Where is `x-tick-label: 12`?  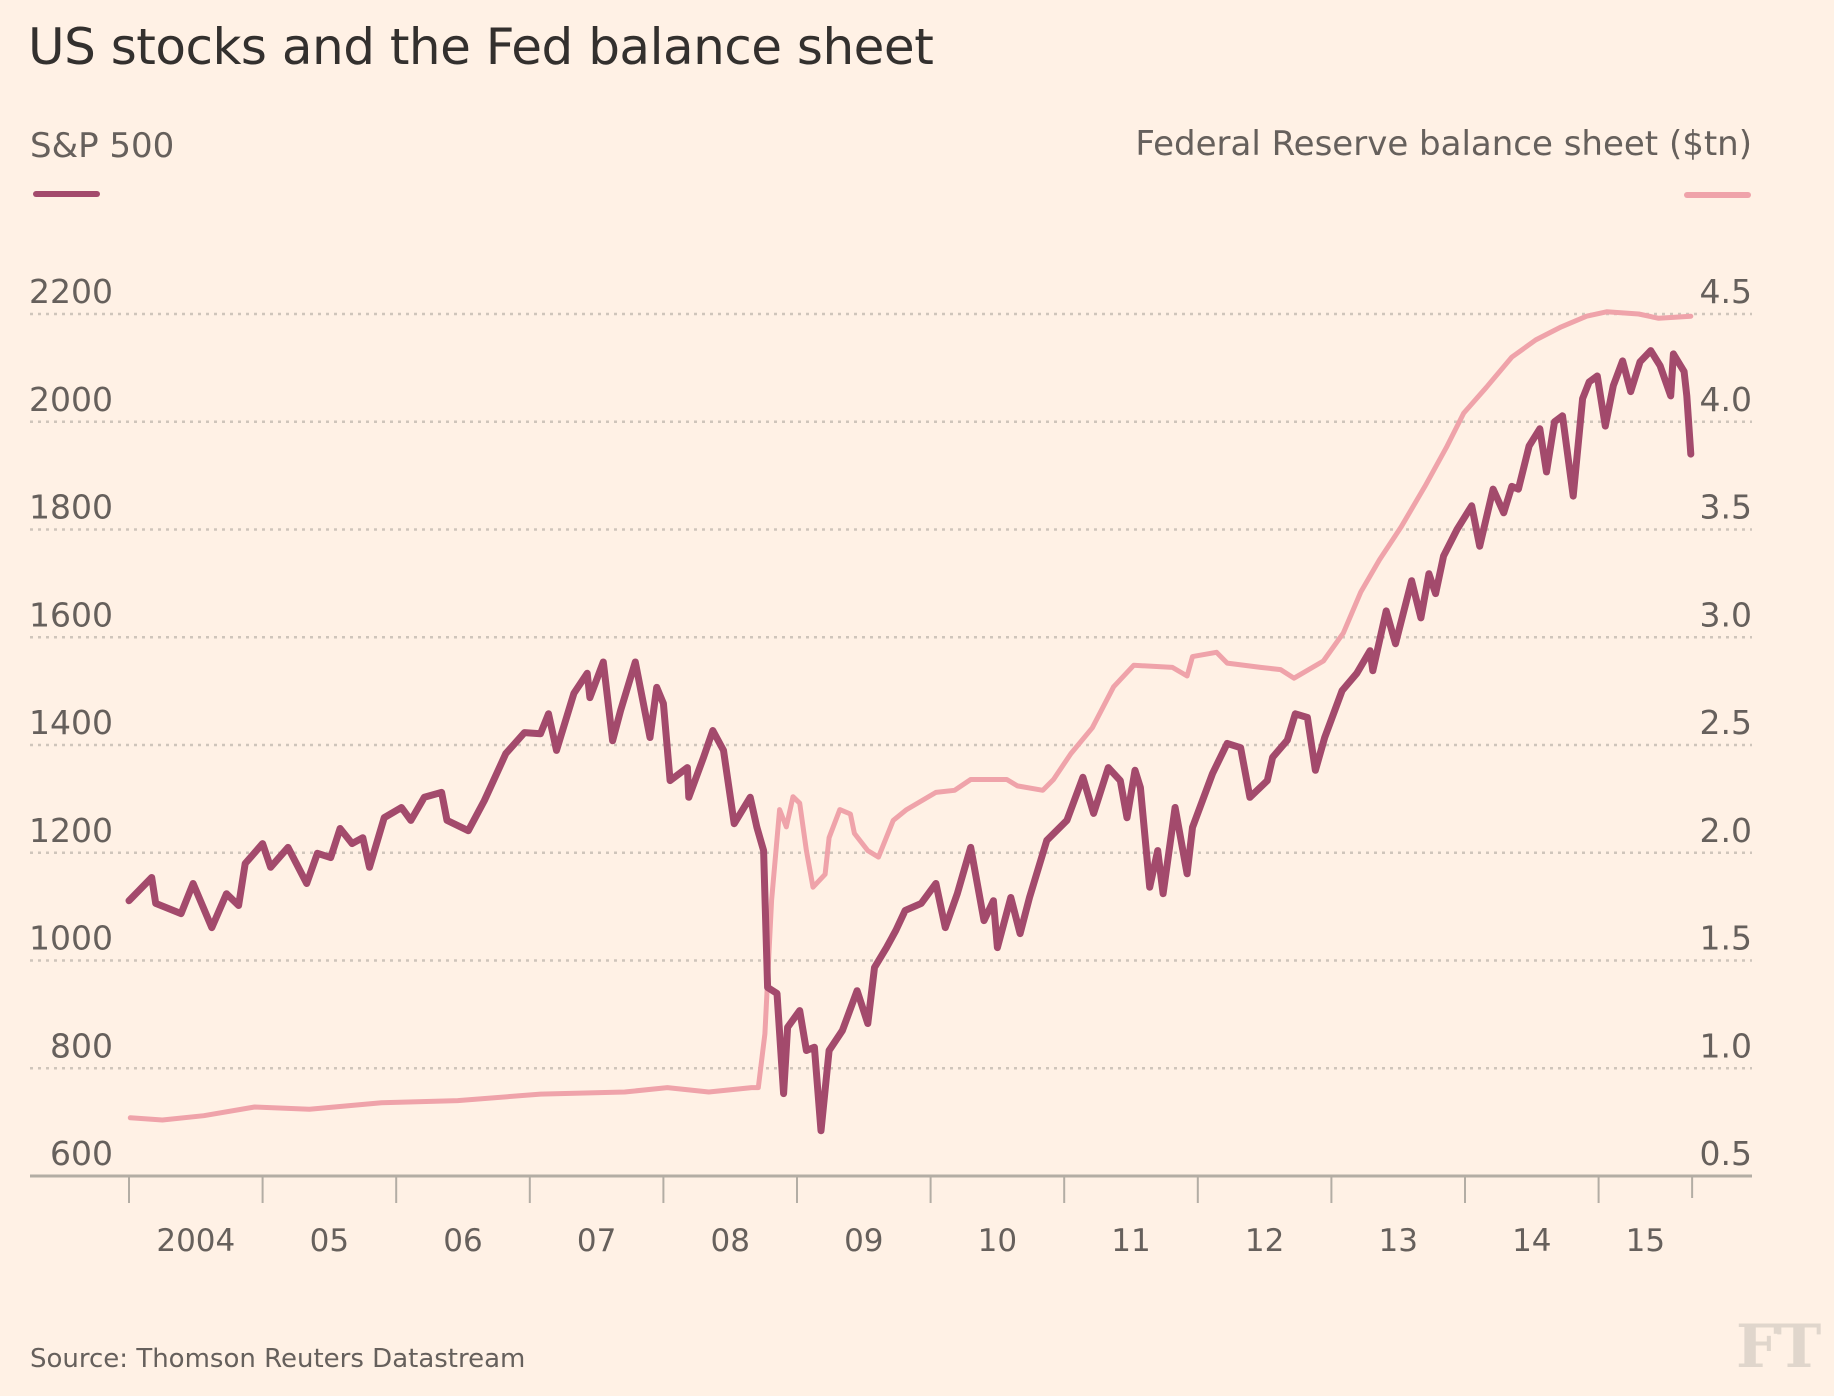 x-tick-label: 12 is located at coordinates (1264, 1241).